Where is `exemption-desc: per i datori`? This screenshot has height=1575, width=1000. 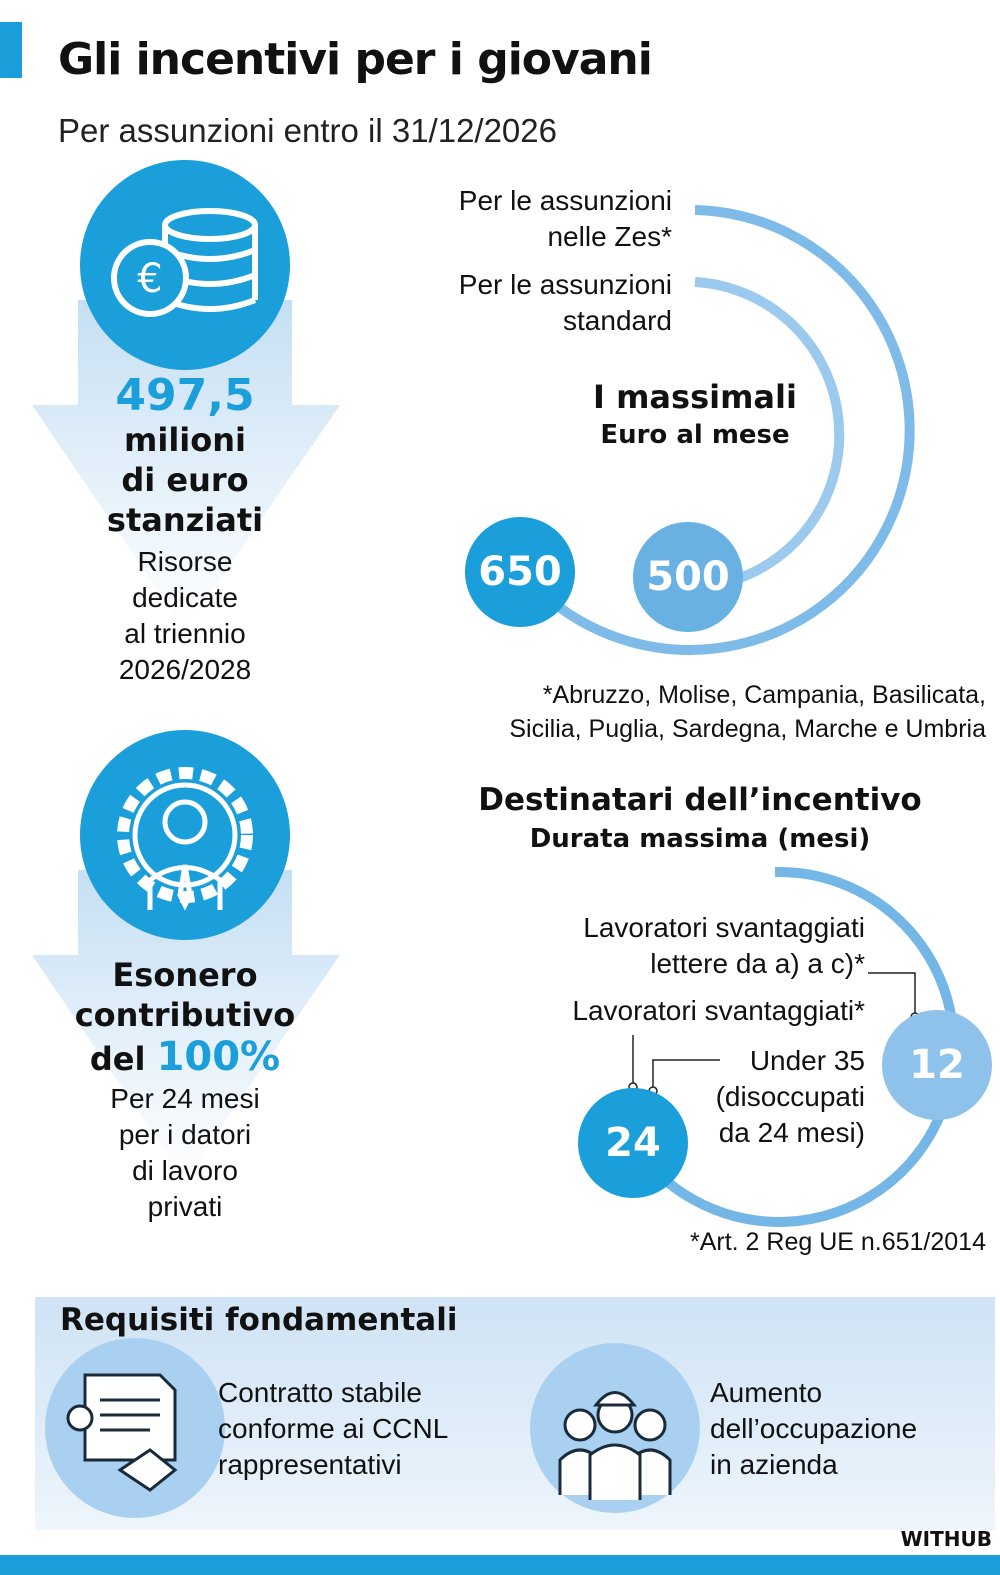 exemption-desc: per i datori is located at coordinates (185, 1134).